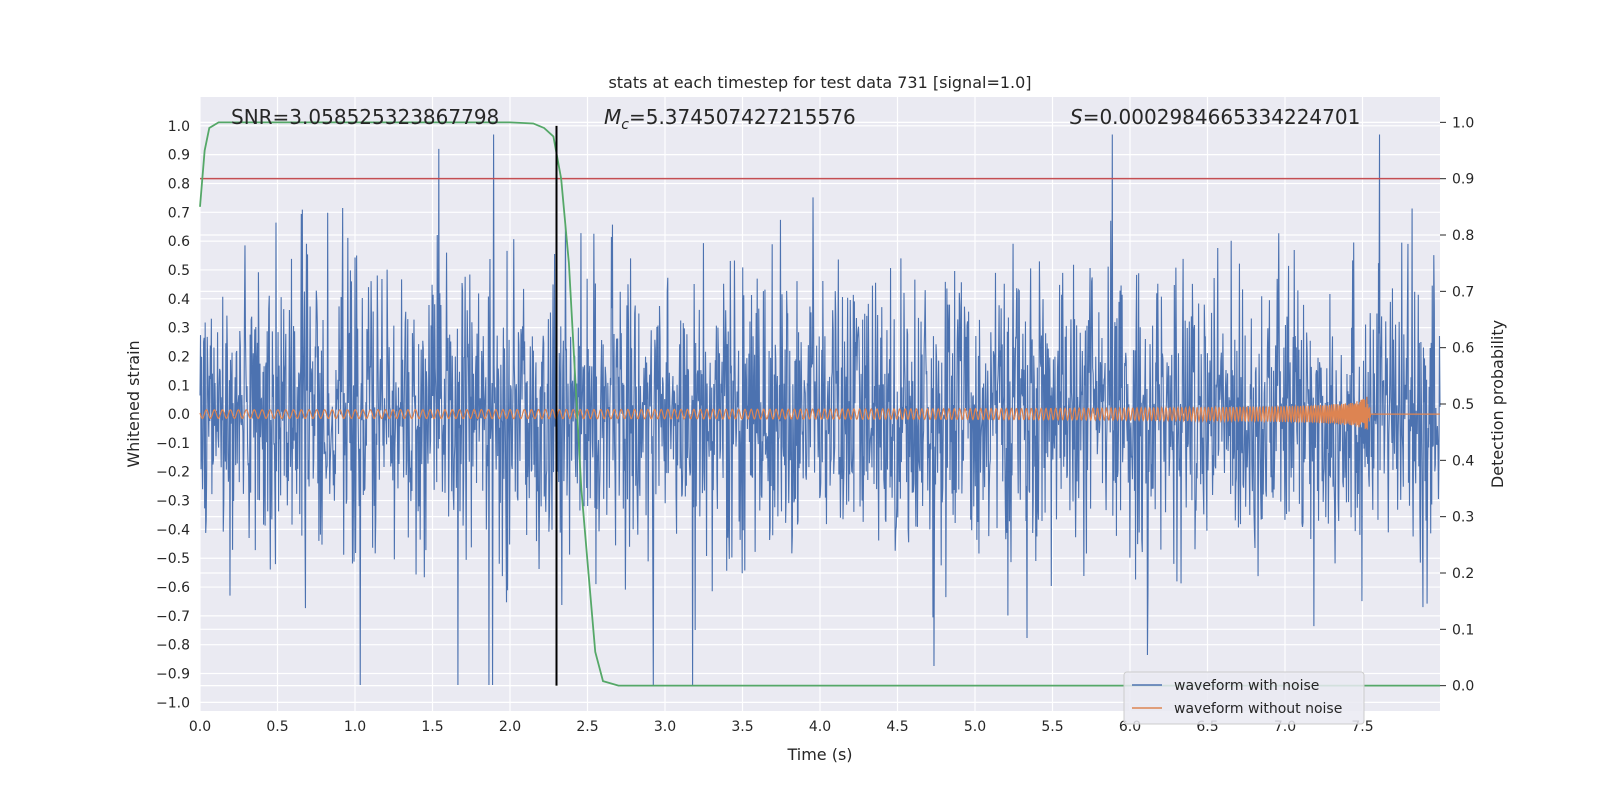  What do you see at coordinates (179, 329) in the screenshot?
I see `y-tick-label-left: 0.3` at bounding box center [179, 329].